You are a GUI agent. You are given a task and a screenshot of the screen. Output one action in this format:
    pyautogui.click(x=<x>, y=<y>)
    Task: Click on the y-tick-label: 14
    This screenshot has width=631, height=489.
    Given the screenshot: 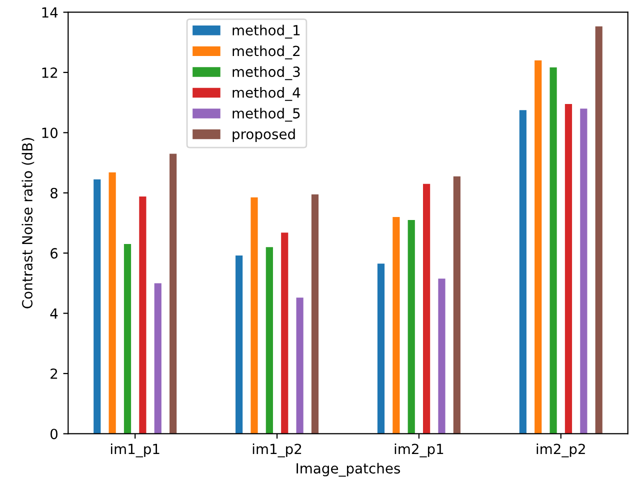 What is the action you would take?
    pyautogui.click(x=50, y=12)
    